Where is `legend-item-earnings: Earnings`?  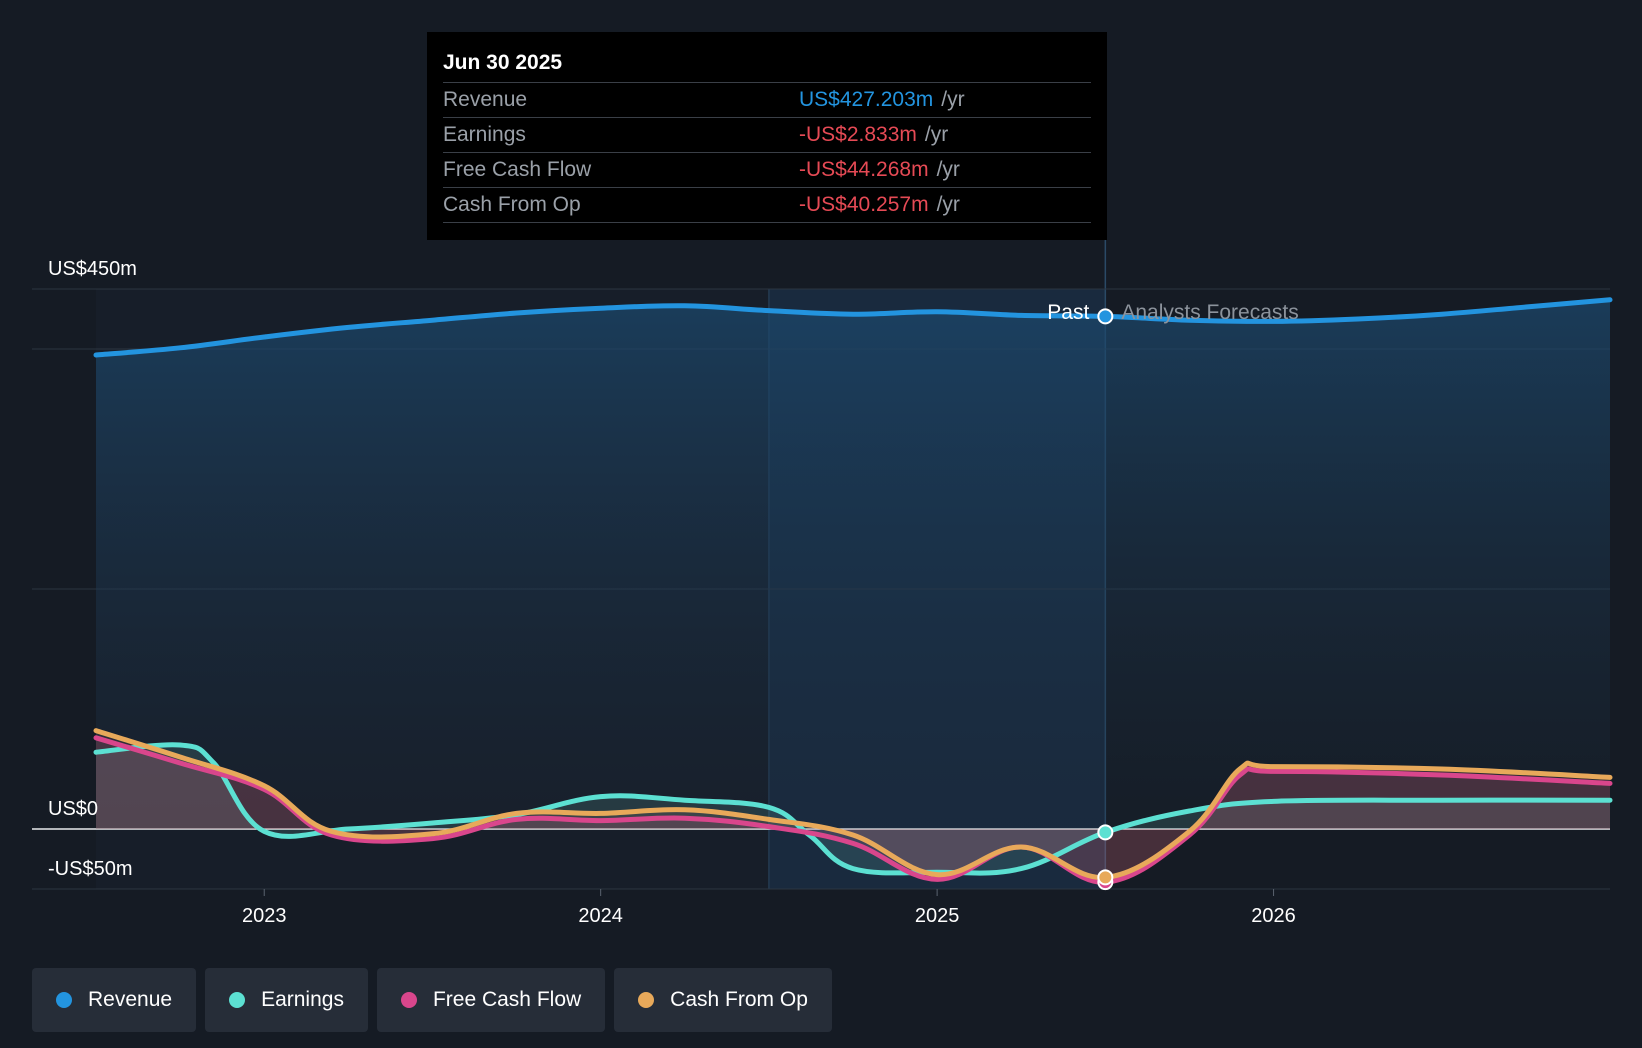 legend-item-earnings: Earnings is located at coordinates (286, 1000).